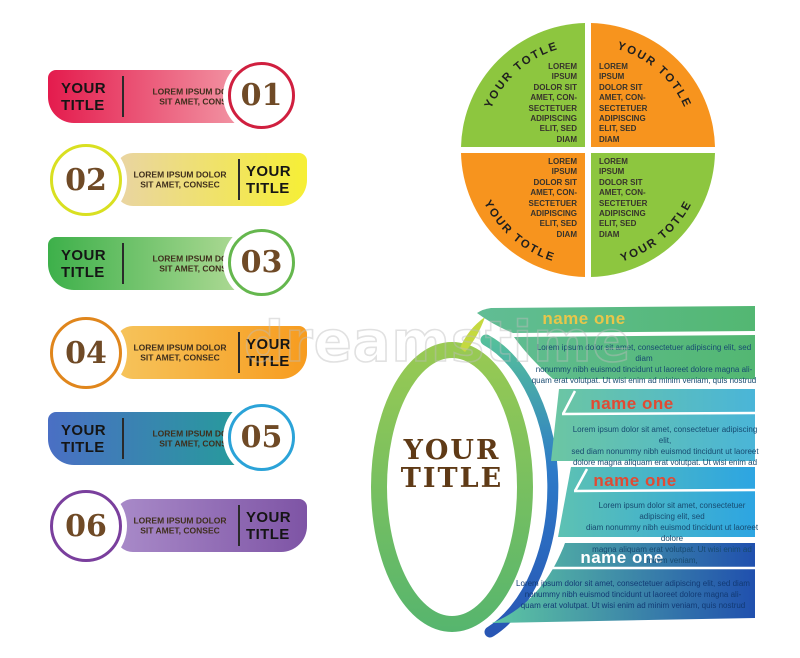 This screenshot has height=658, width=800. I want to click on panel-2-label: name one, so click(632, 403).